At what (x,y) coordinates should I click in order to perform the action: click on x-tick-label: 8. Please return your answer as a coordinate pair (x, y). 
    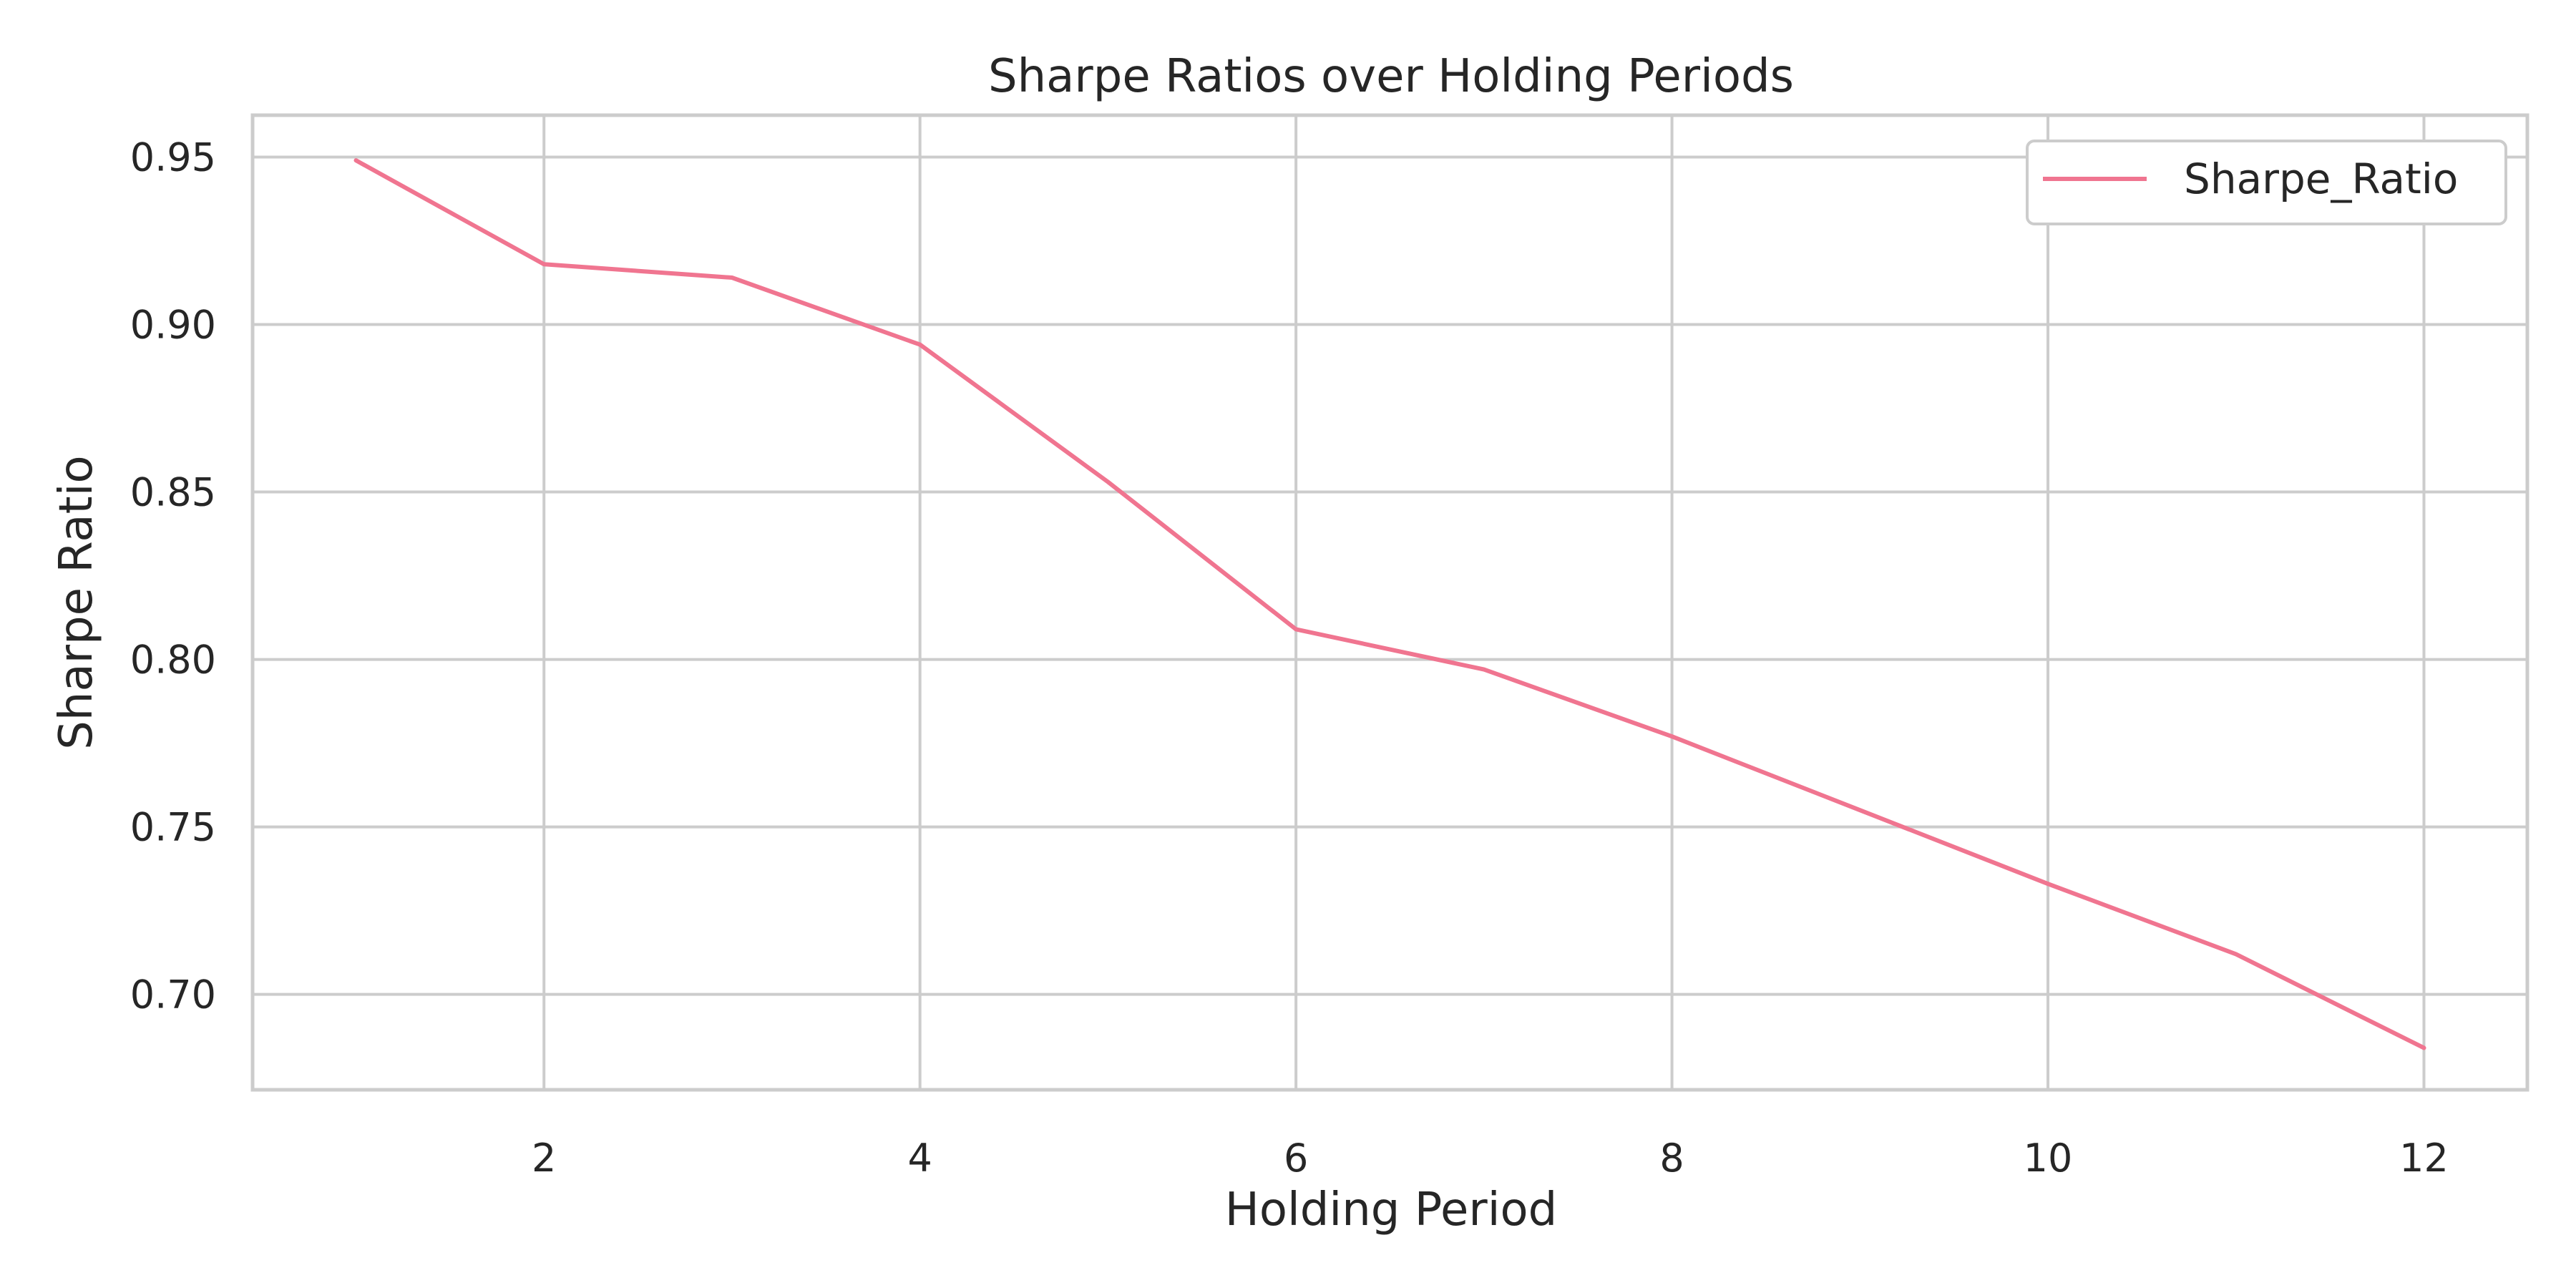
    Looking at the image, I should click on (1671, 1158).